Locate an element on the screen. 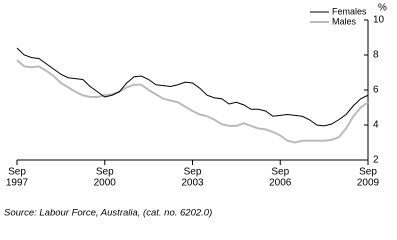 This screenshot has height=240, width=397. y-tick-label: 6 is located at coordinates (376, 90).